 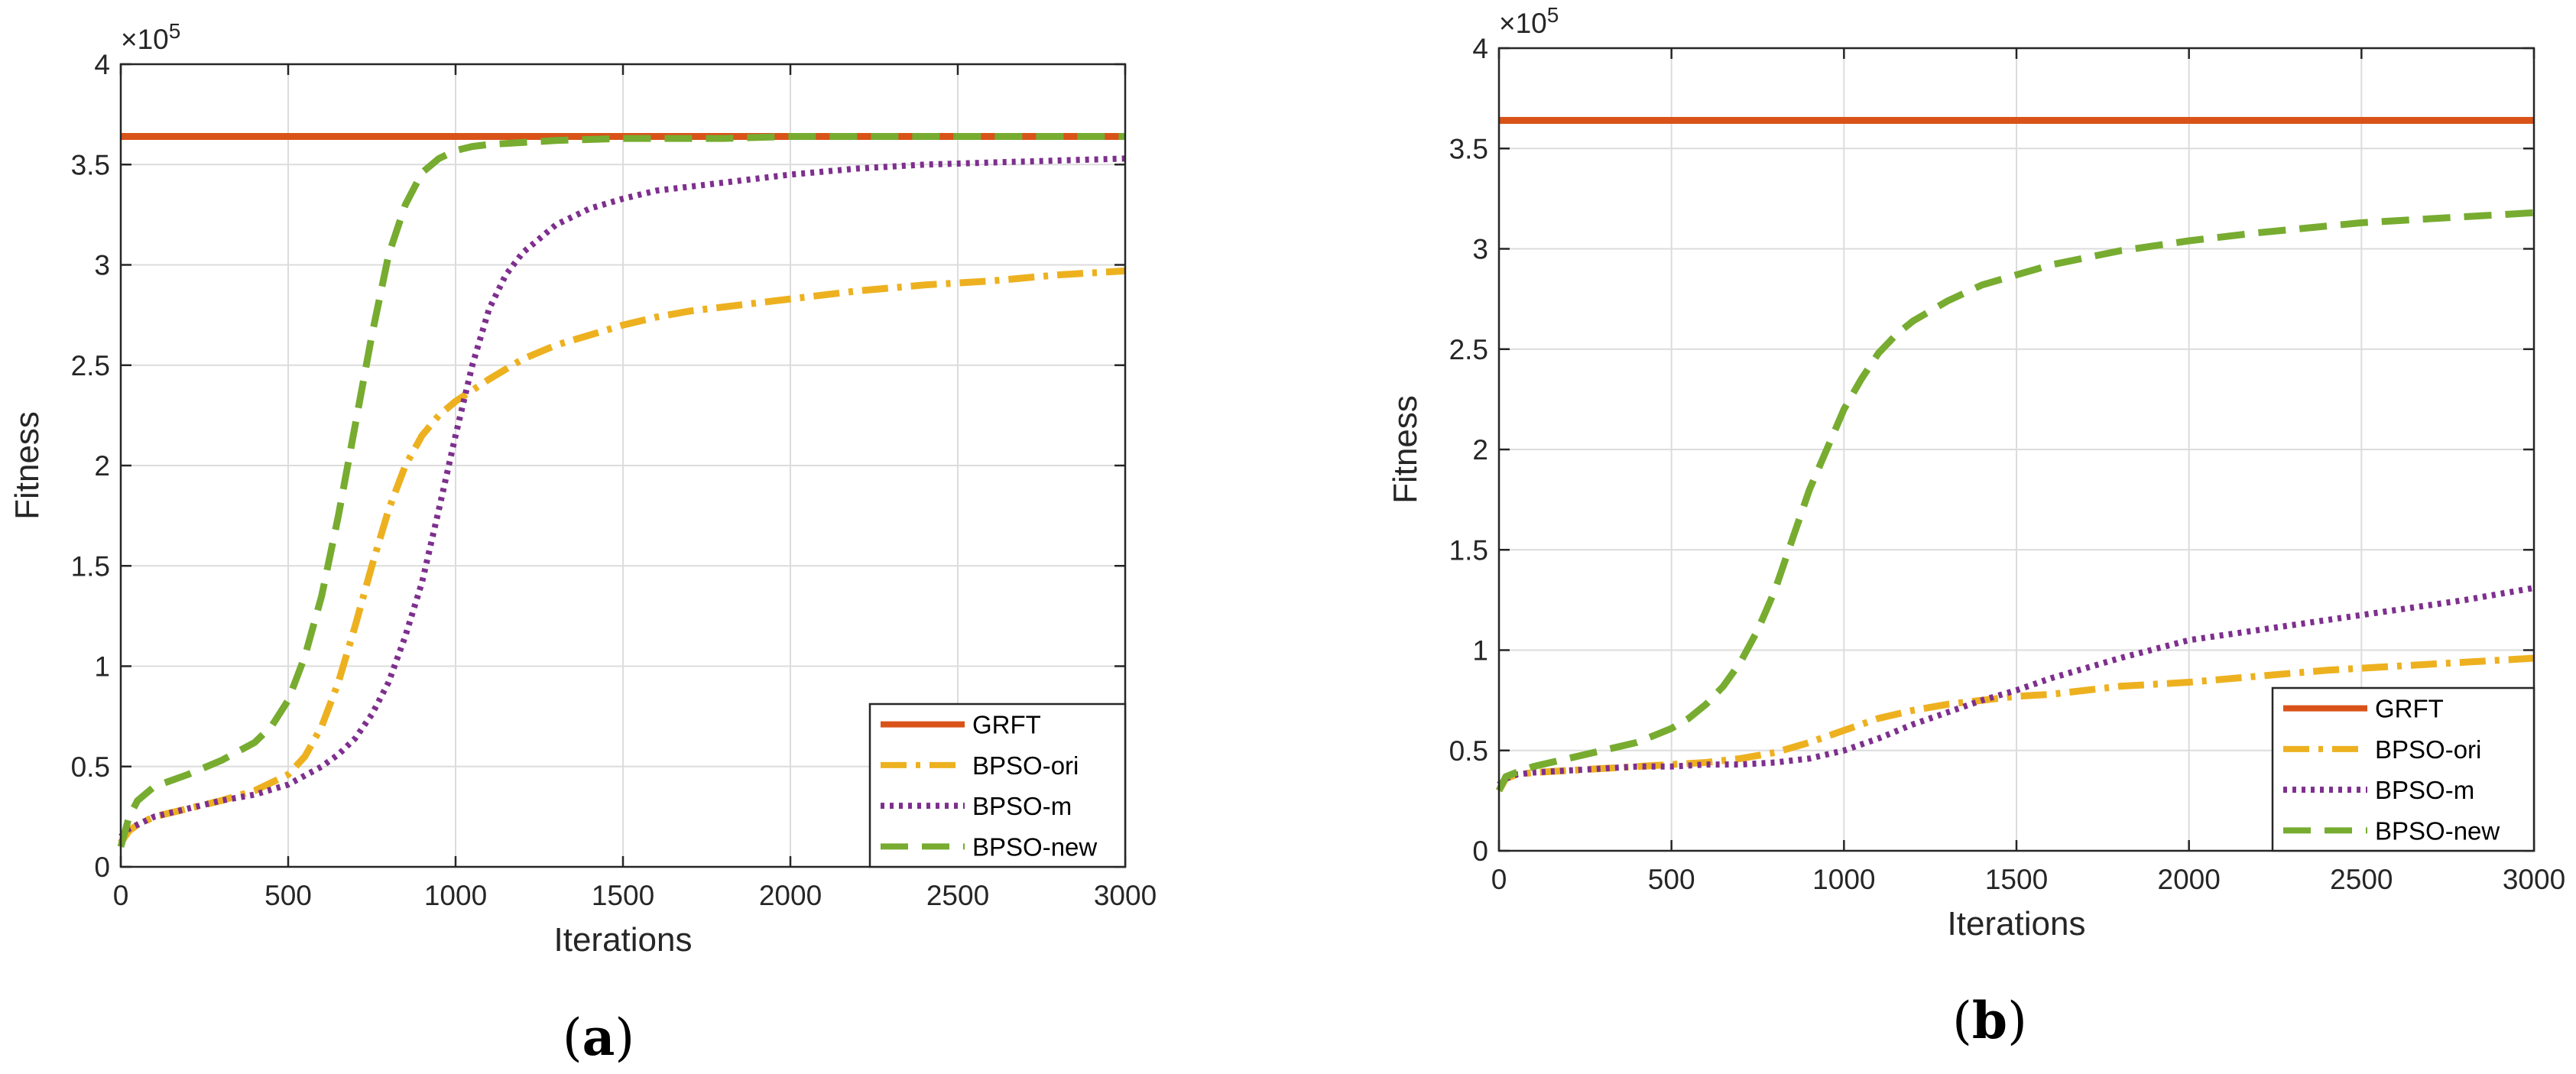 I want to click on panel-caption: (a), so click(x=598, y=1037).